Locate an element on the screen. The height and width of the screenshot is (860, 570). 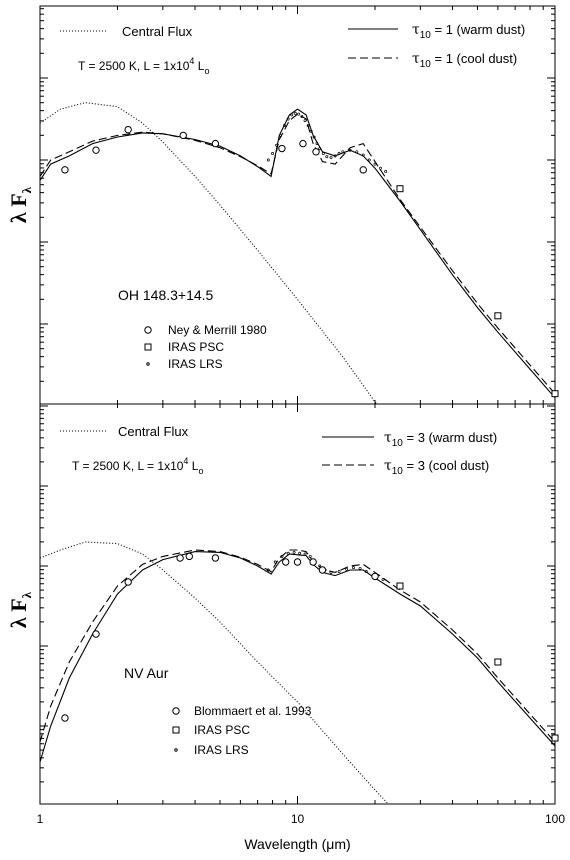
x-tick-label-10: 10 is located at coordinates (298, 819).